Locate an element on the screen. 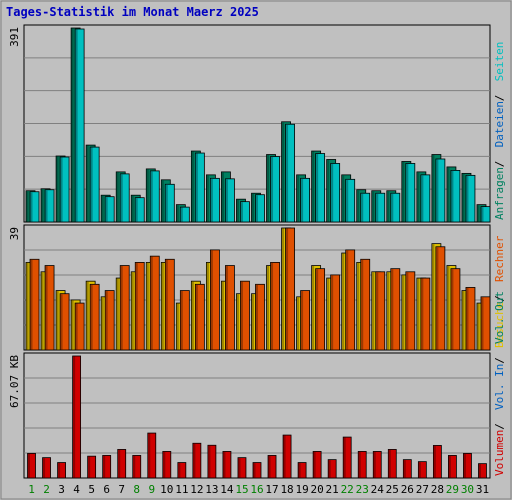 The image size is (512, 500). x-tick-label-day-20: 20 is located at coordinates (317, 489).